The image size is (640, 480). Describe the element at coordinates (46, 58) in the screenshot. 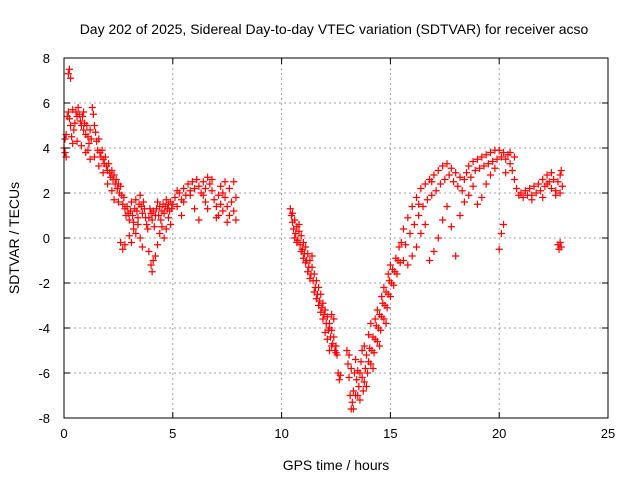

I see `y-tick-label: 8` at that location.